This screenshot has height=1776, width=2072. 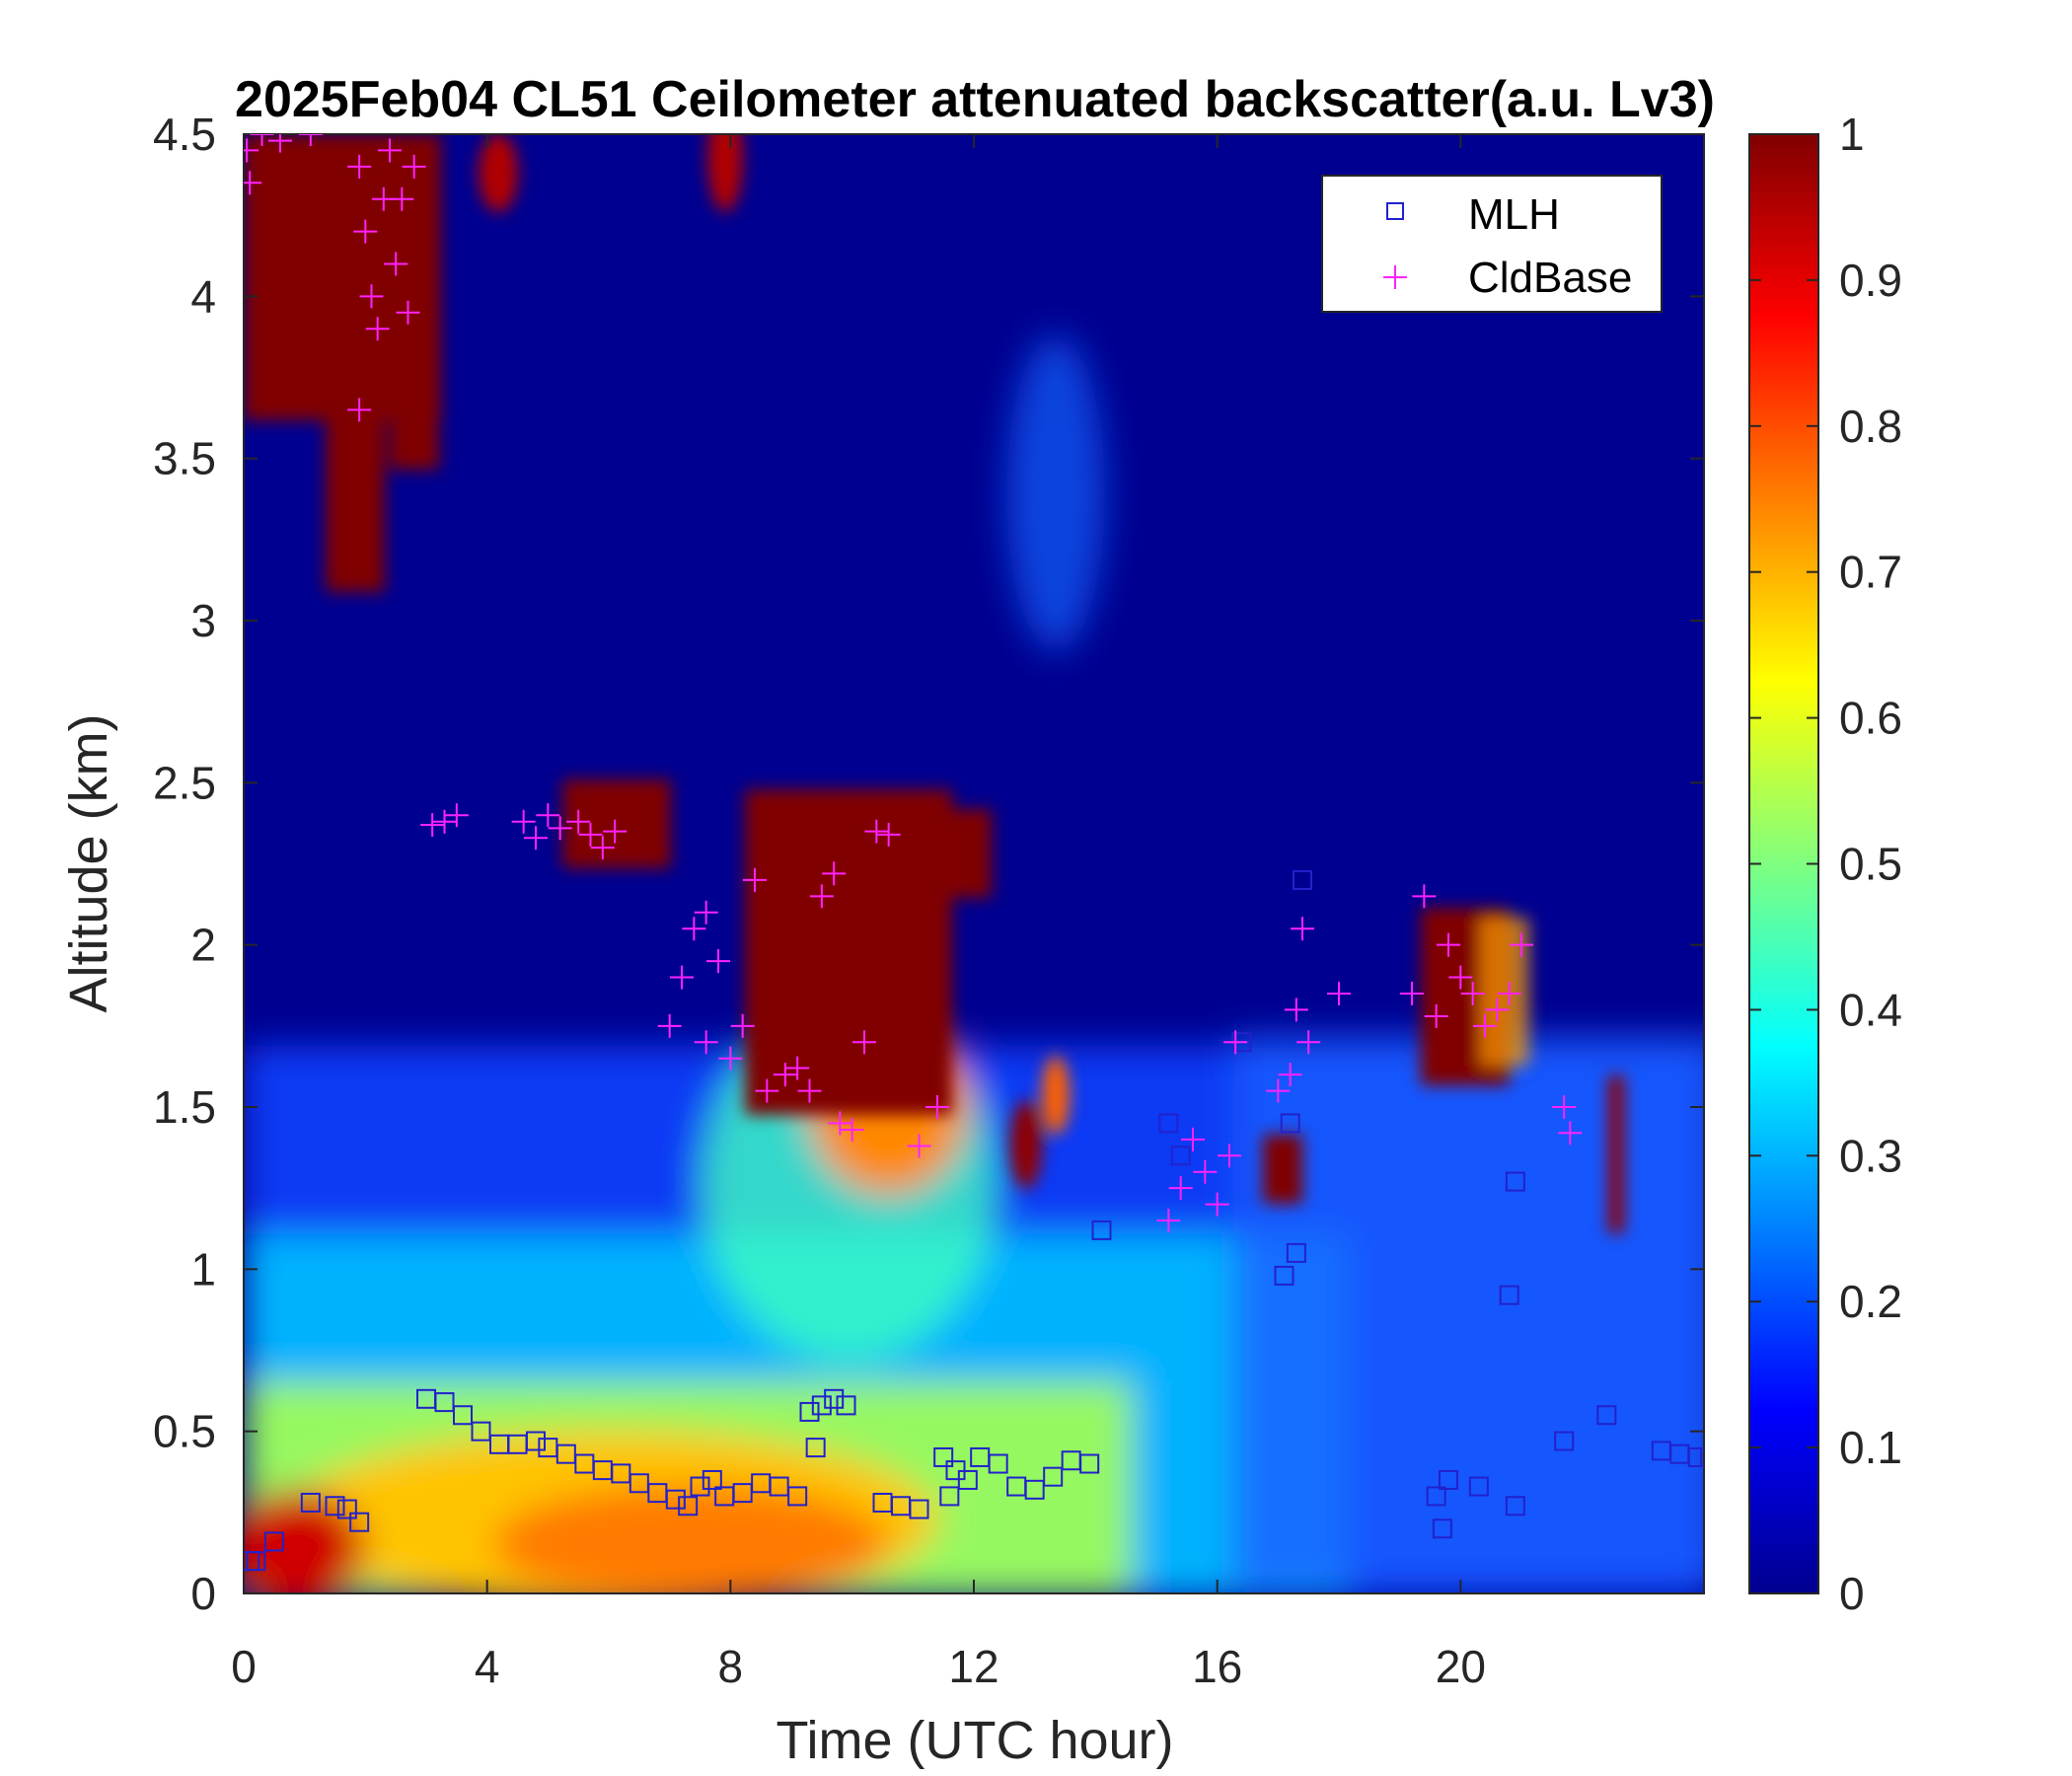 I want to click on colorbar-tick-label: 0.1, so click(x=1870, y=1447).